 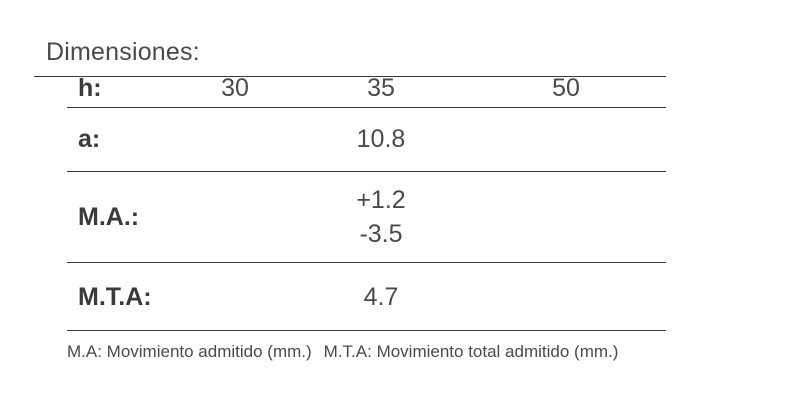 What do you see at coordinates (109, 217) in the screenshot?
I see `row-ma-label: M.A.:` at bounding box center [109, 217].